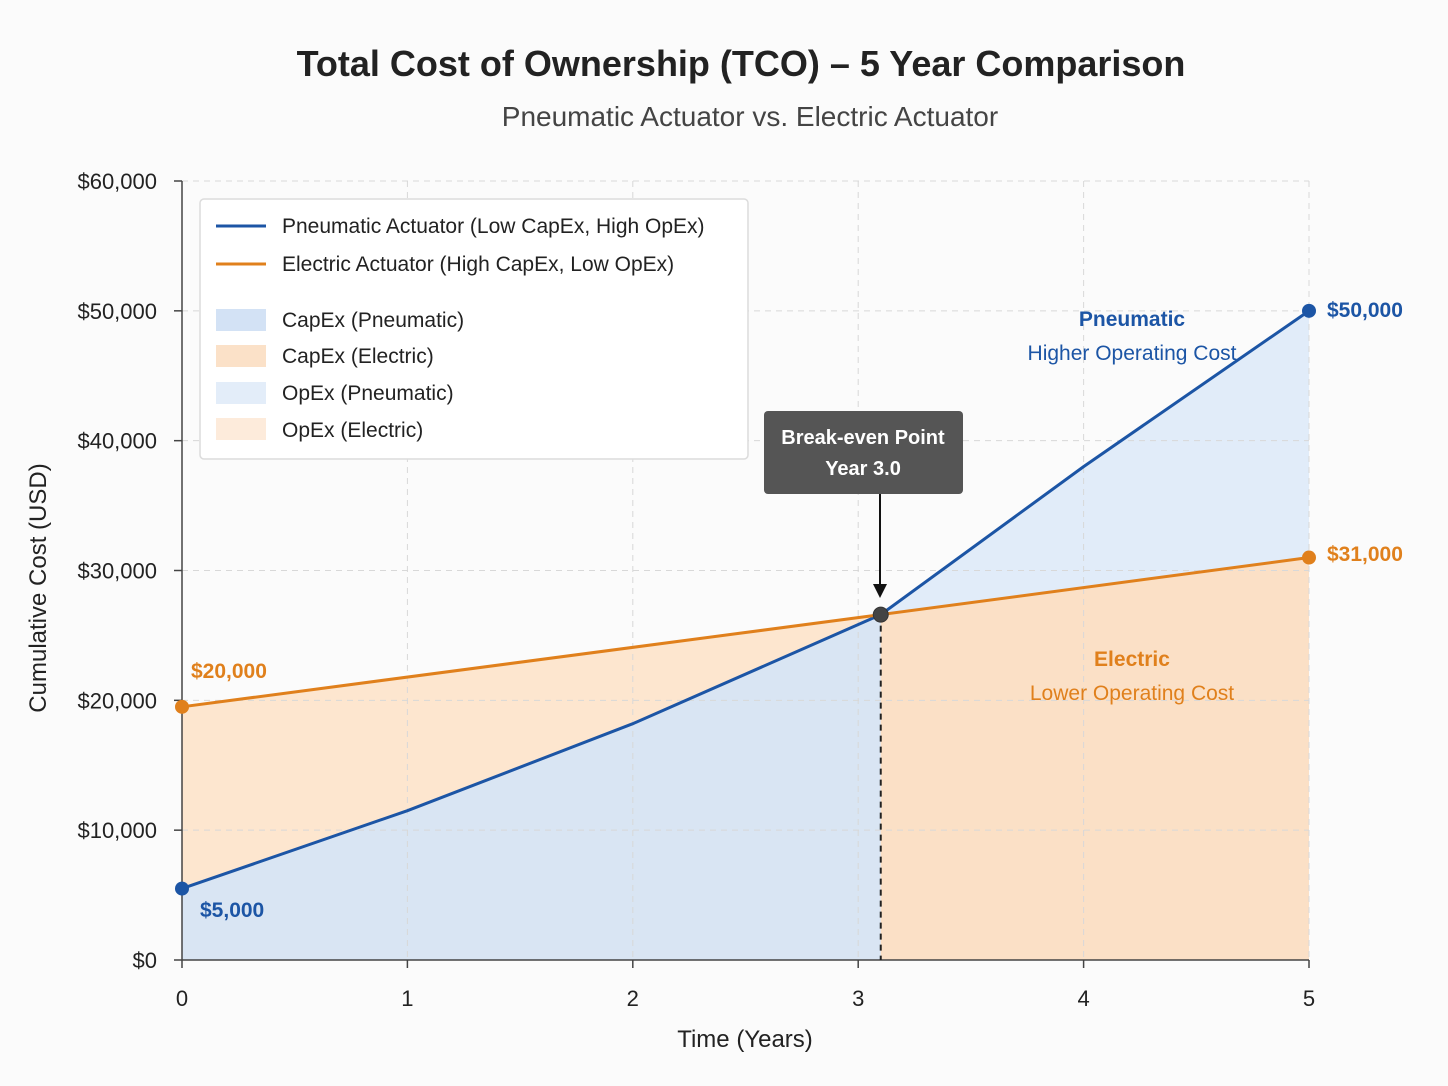  I want to click on legend-box, so click(474, 329).